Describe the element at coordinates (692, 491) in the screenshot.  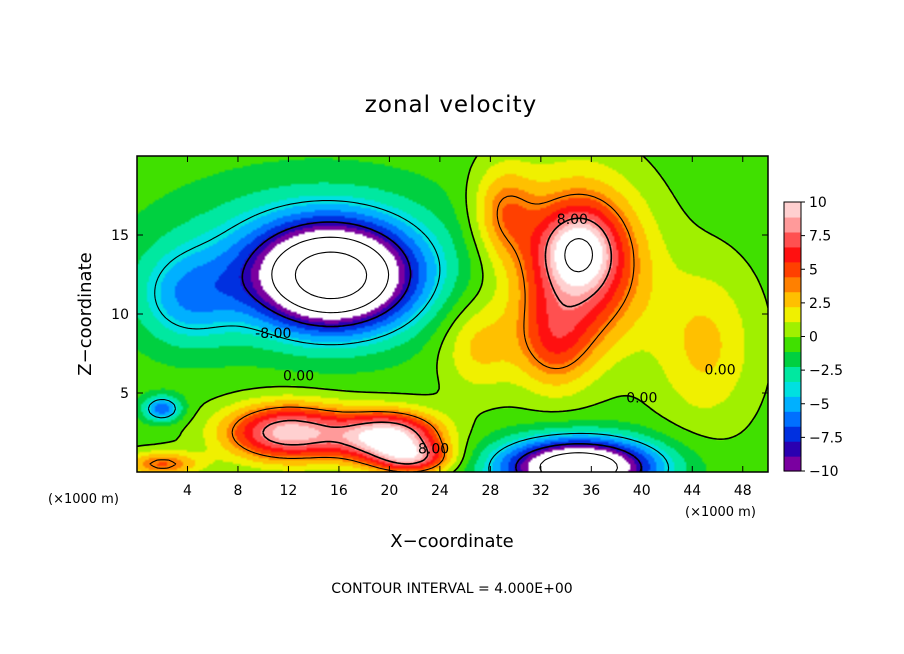
I see `x-tick-label: 44` at that location.